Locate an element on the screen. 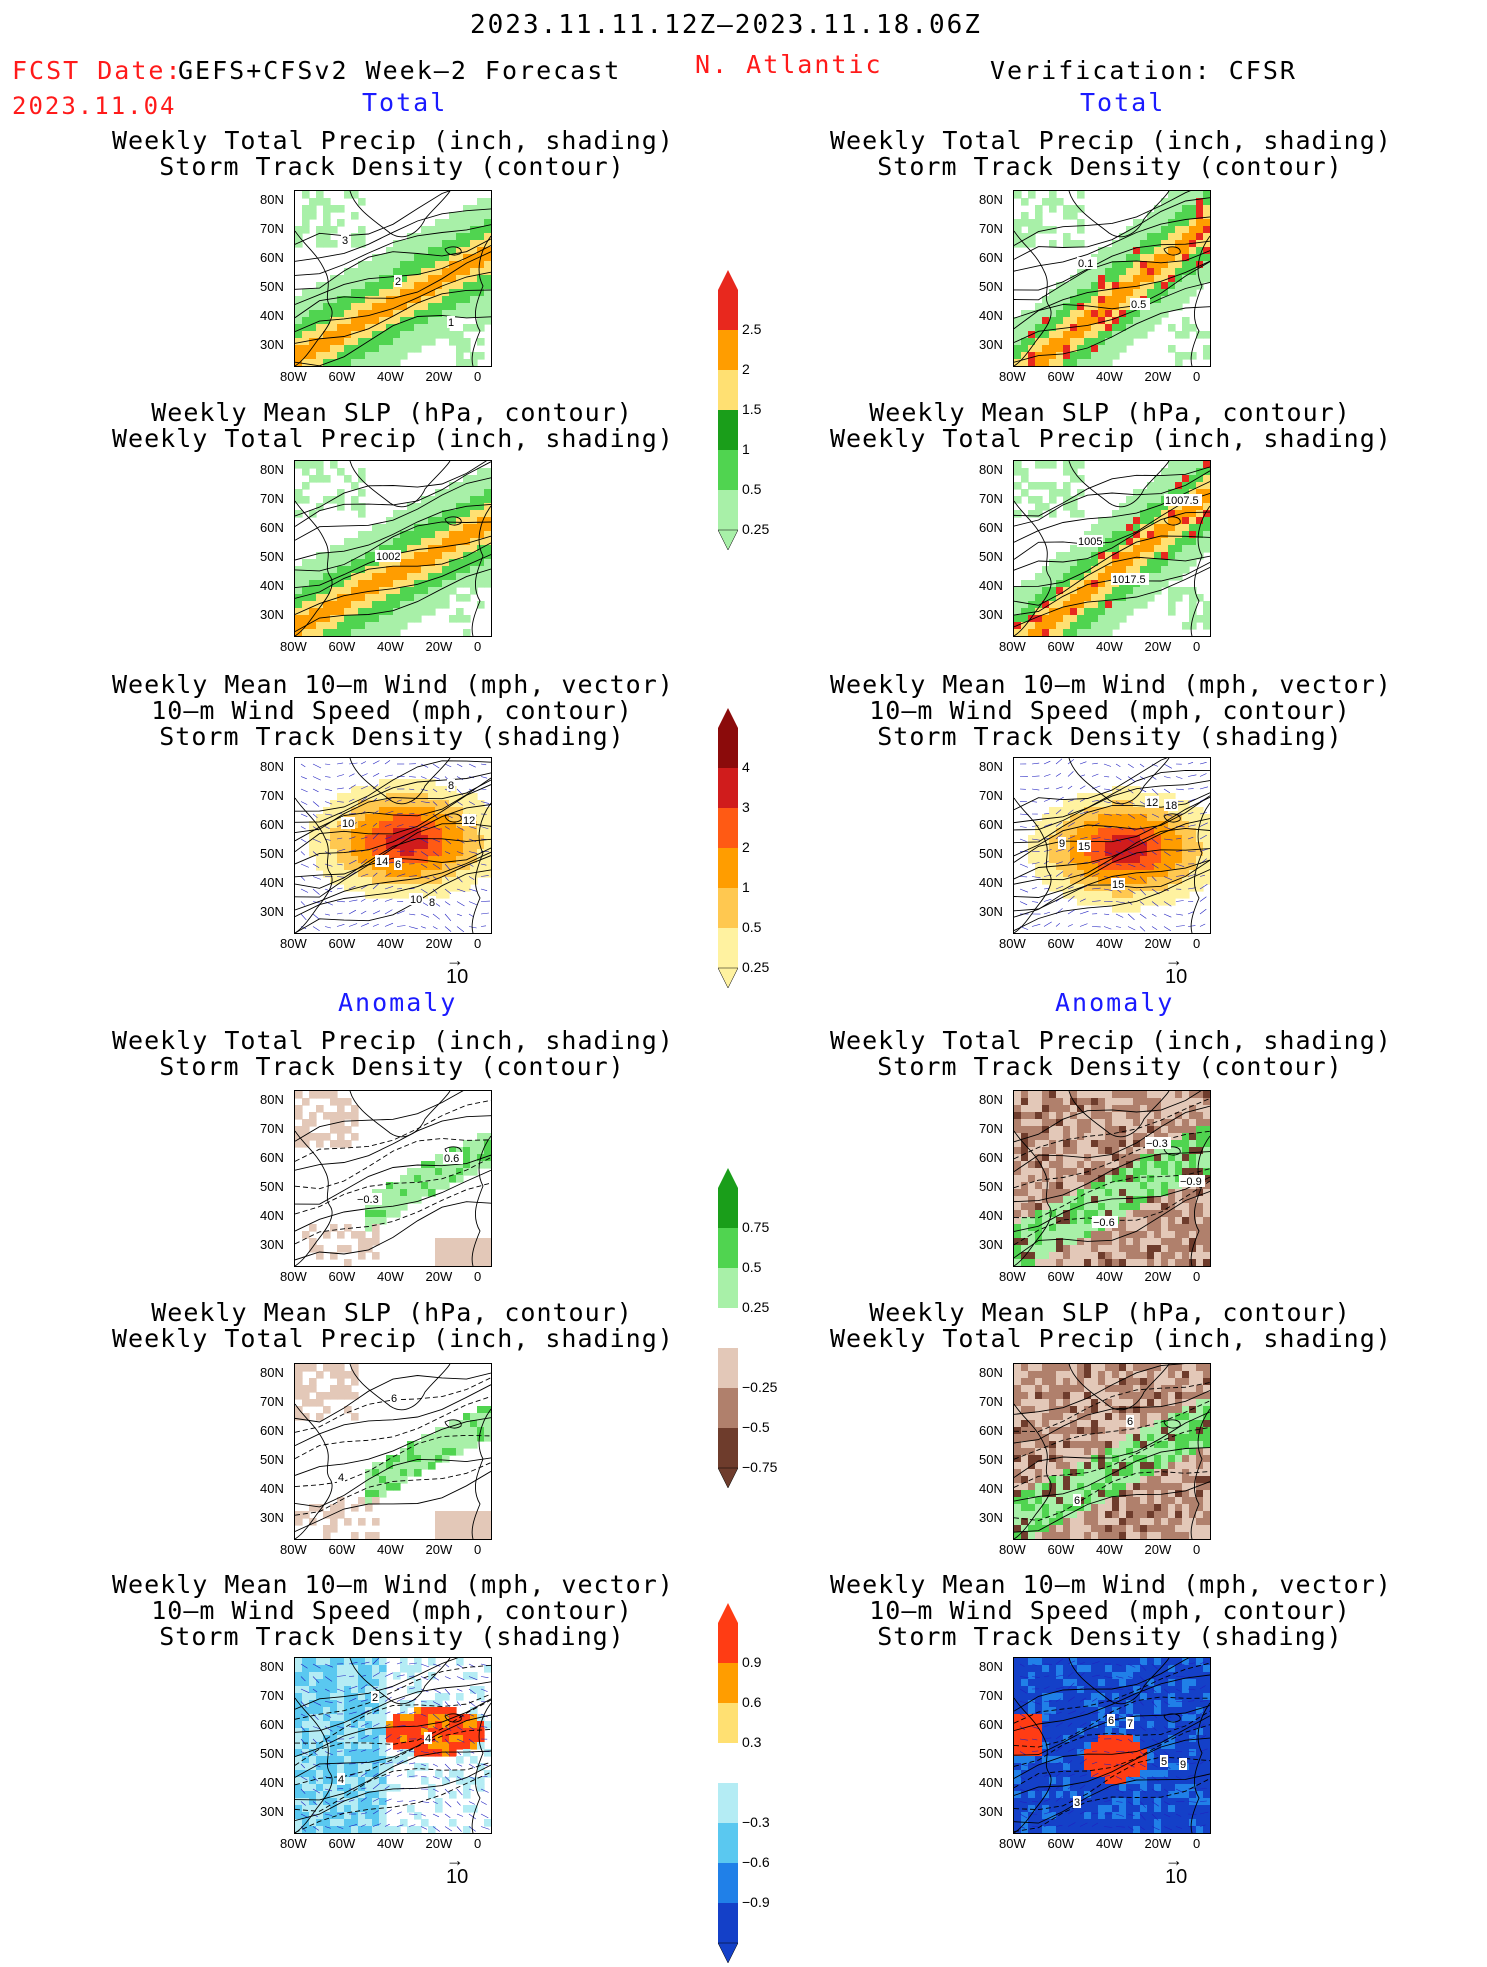 Image resolution: width=1487 pixels, height=1967 pixels. lat-tick-label: 50N is located at coordinates (991, 853).